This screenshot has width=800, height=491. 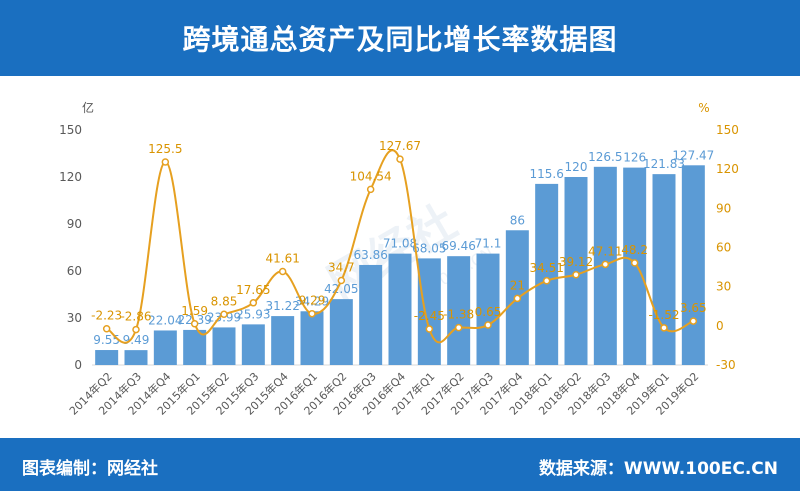 I want to click on right-axis-tick: -30, so click(x=726, y=365).